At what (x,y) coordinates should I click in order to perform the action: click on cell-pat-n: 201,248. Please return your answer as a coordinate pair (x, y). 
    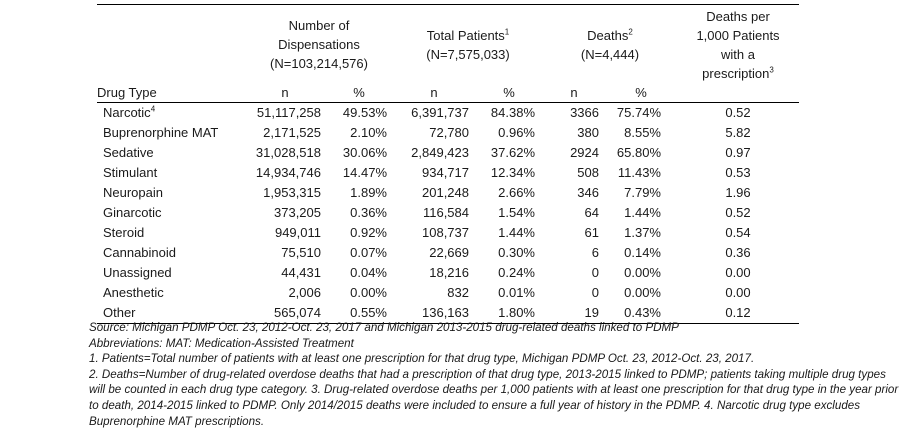
    Looking at the image, I should click on (445, 192).